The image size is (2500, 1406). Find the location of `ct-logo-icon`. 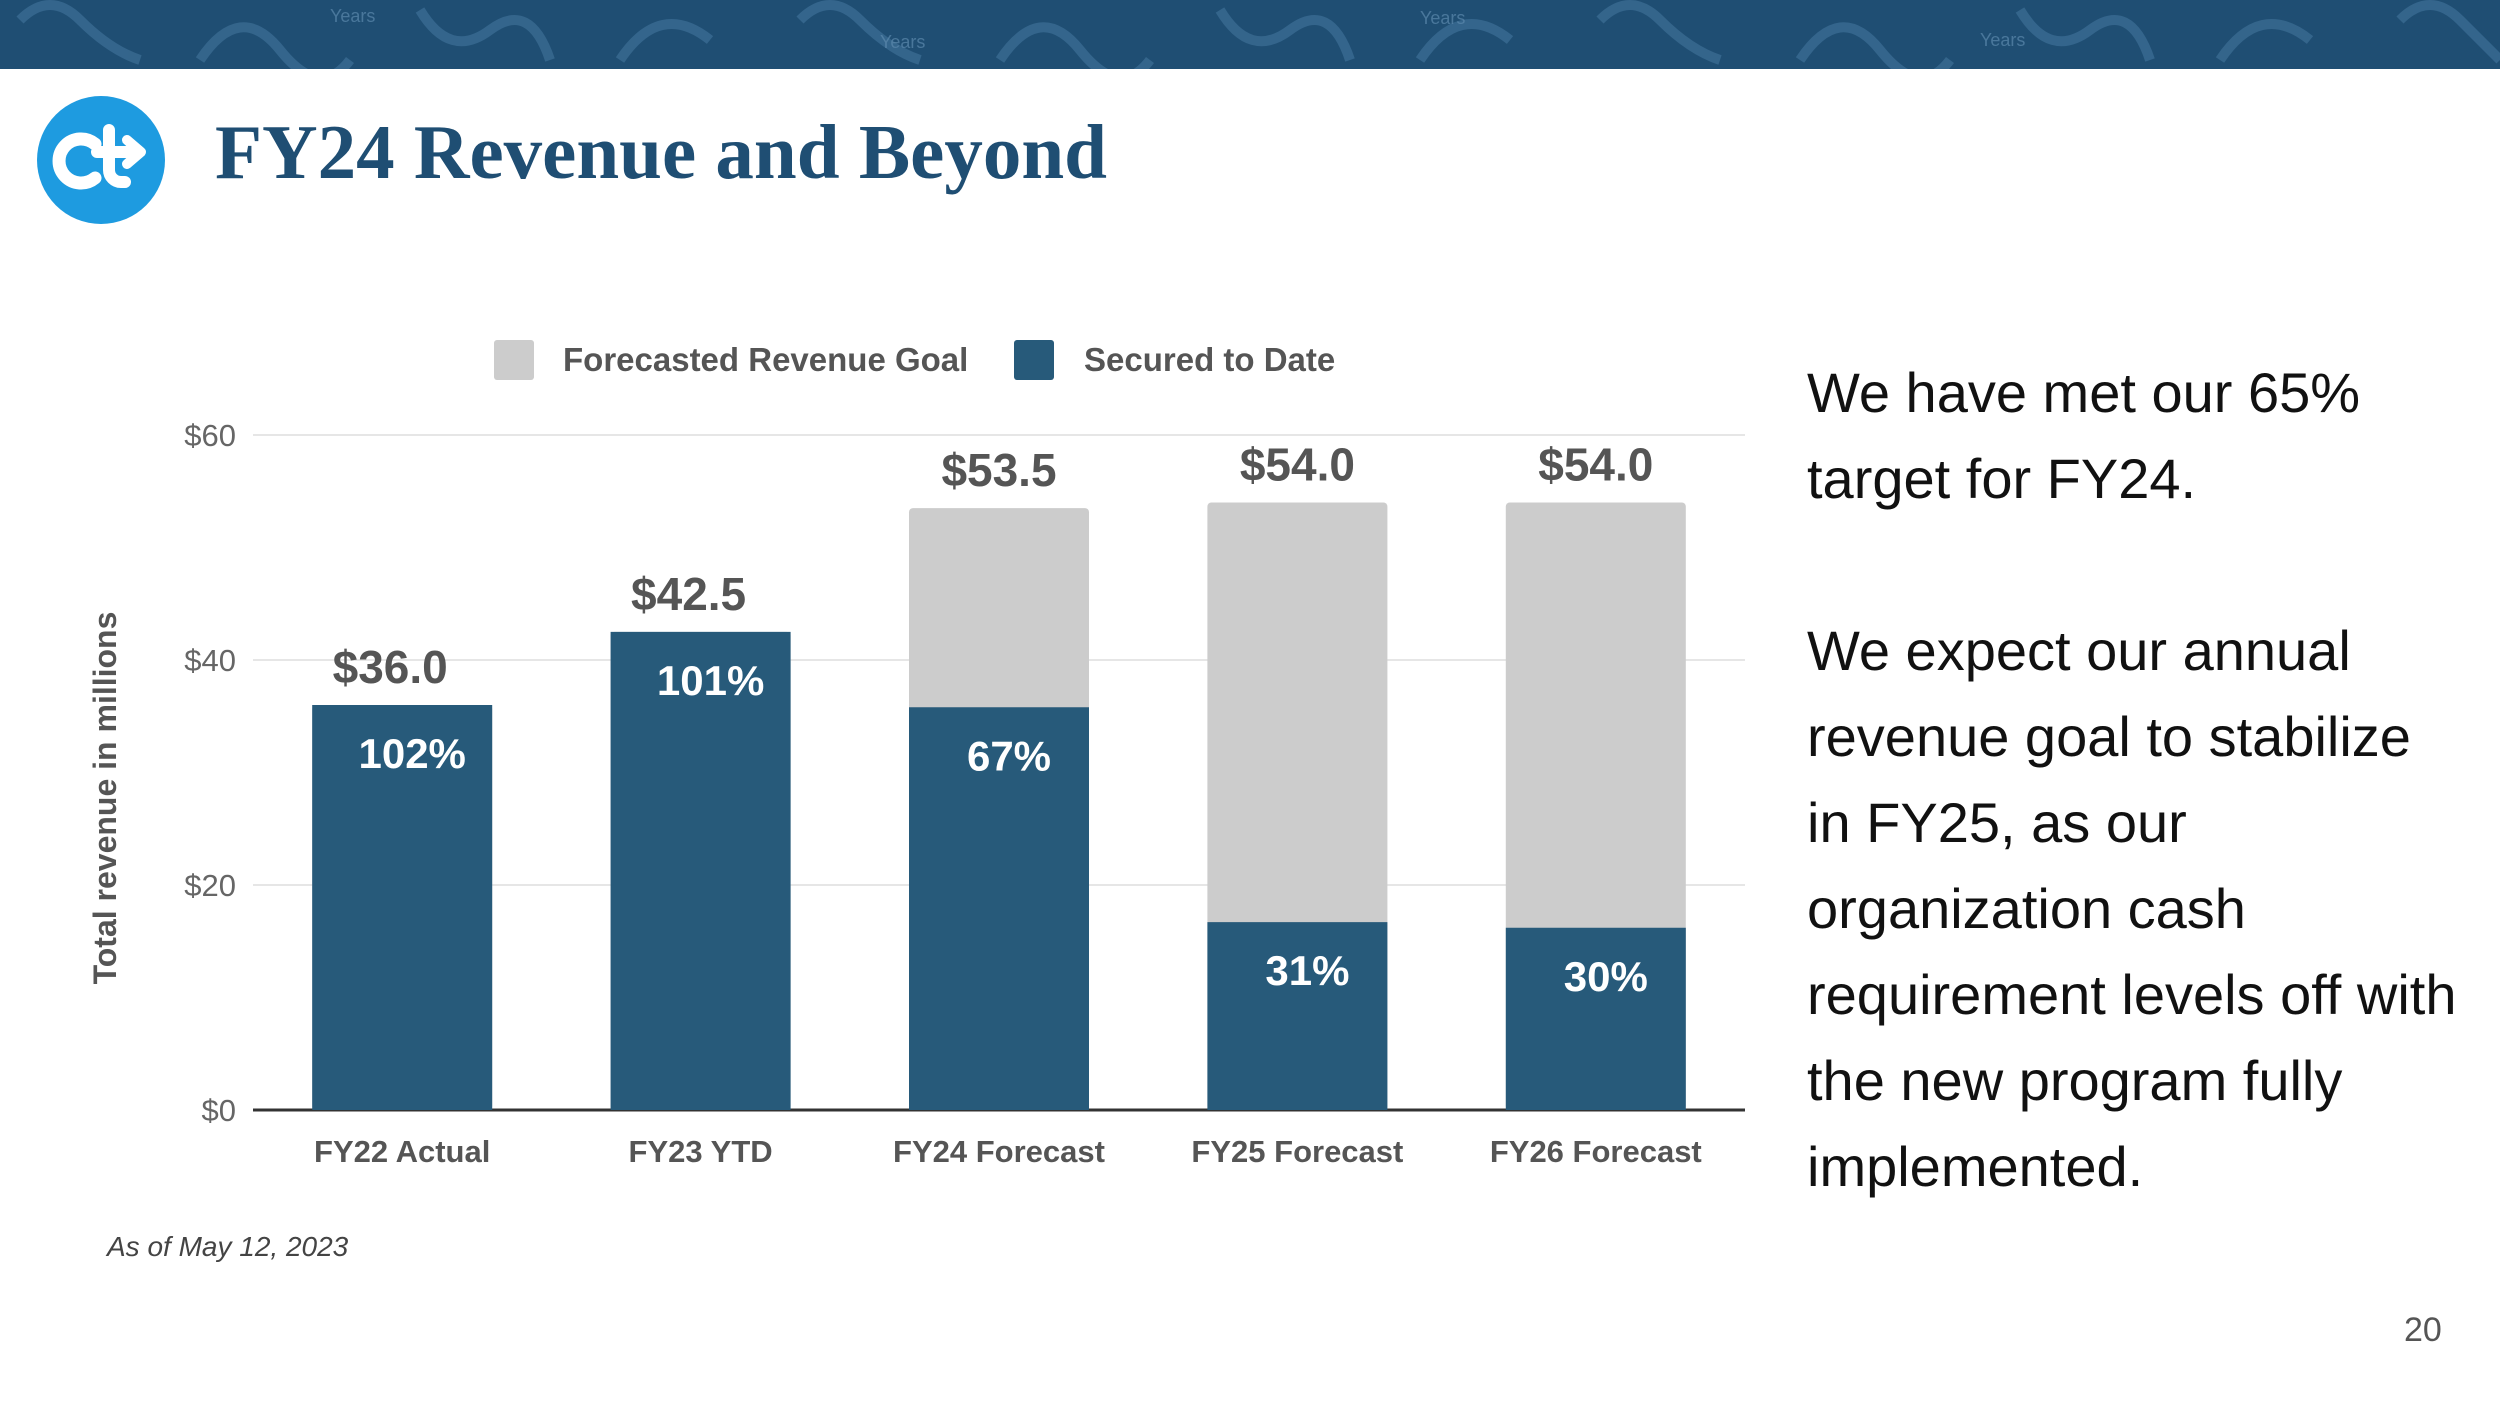

ct-logo-icon is located at coordinates (101, 160).